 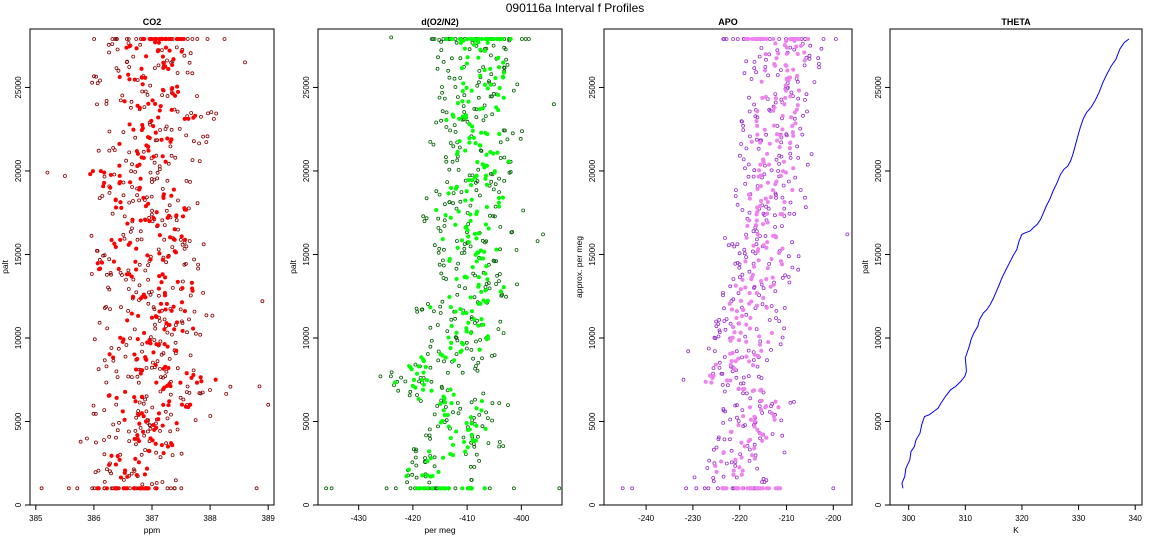 I want to click on y-tick-label-apo-4: 20000, so click(x=592, y=170).